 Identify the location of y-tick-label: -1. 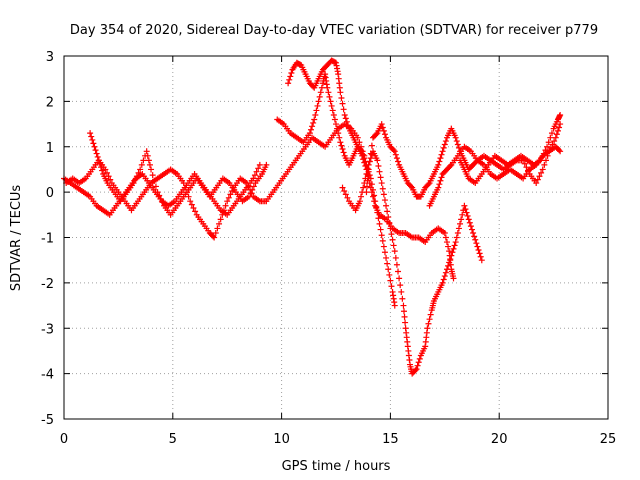
(47, 239).